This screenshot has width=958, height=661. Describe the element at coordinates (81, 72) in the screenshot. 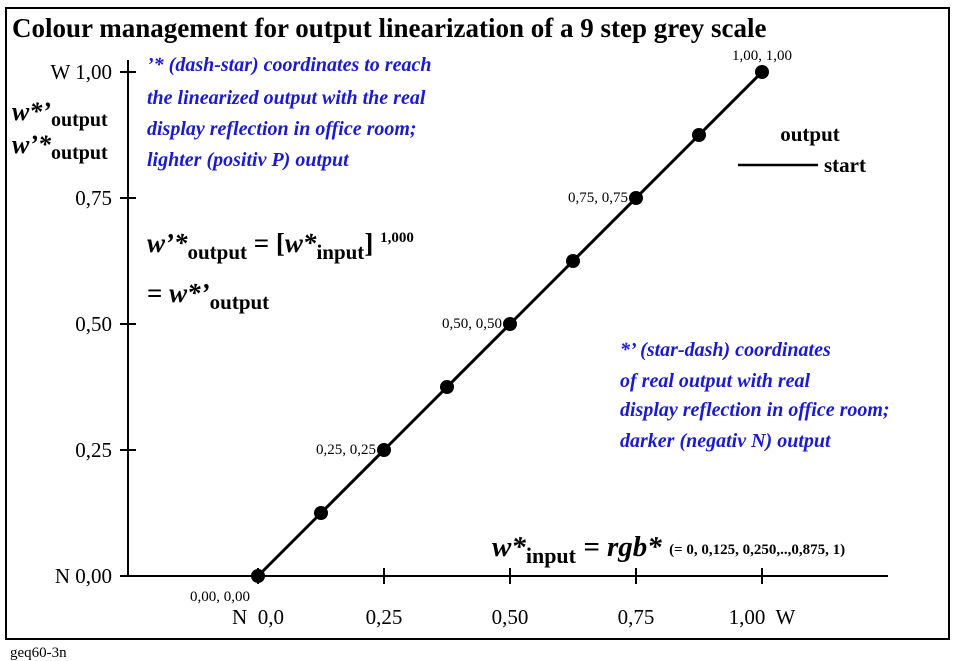

I see `y-tick-label: W 1,00` at that location.